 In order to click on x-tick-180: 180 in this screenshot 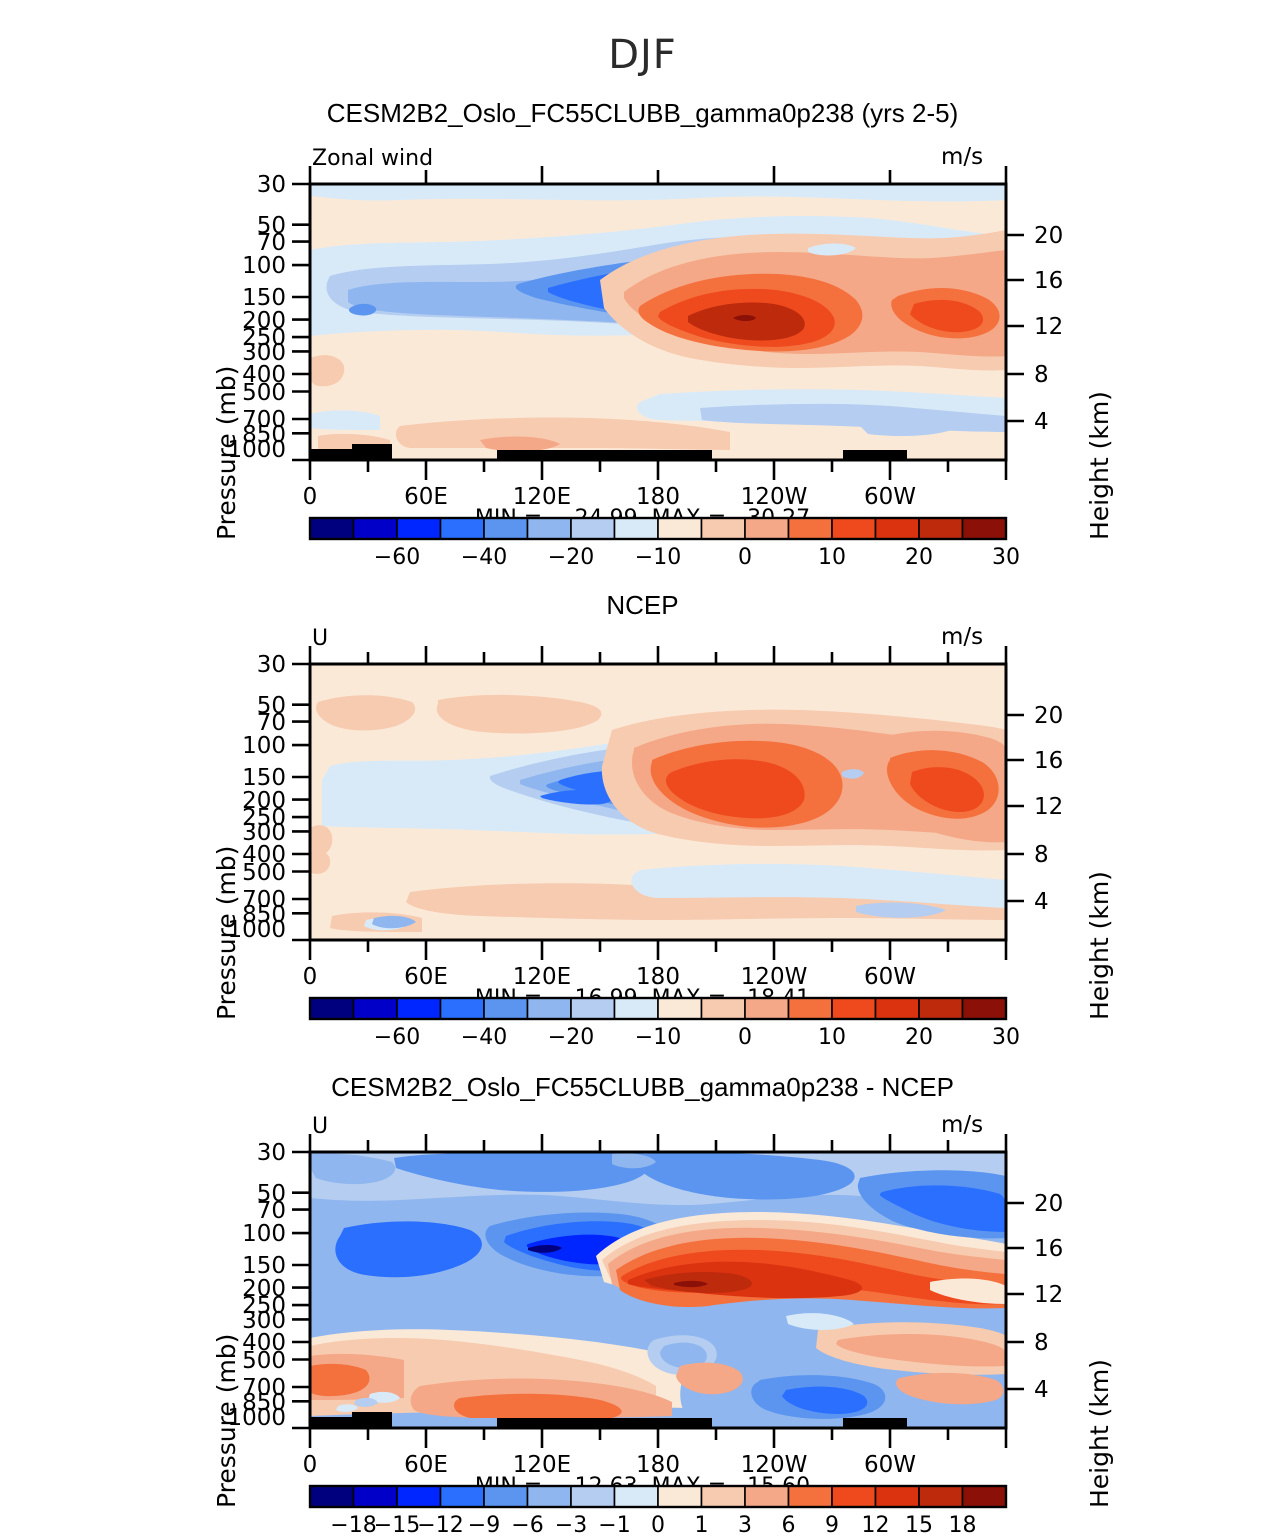, I will do `click(658, 497)`.